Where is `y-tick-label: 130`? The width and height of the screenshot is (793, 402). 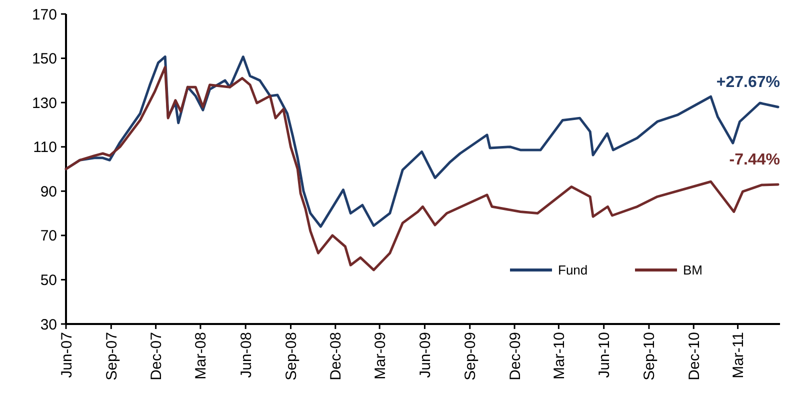 y-tick-label: 130 is located at coordinates (44, 103).